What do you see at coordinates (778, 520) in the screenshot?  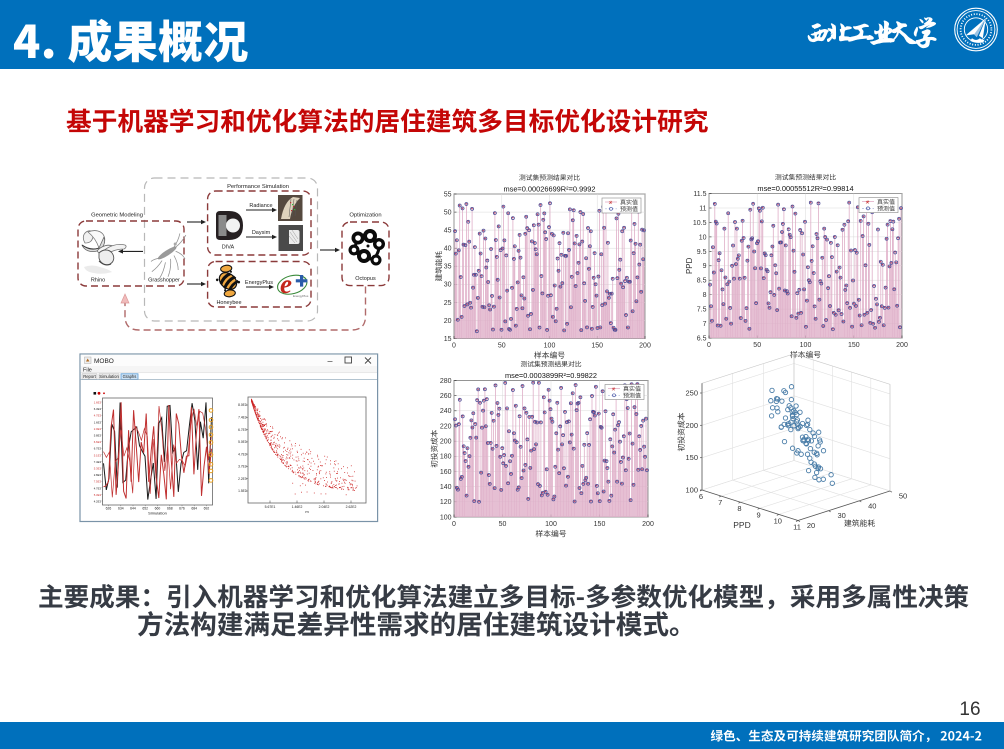 I see `svg-text: 10` at bounding box center [778, 520].